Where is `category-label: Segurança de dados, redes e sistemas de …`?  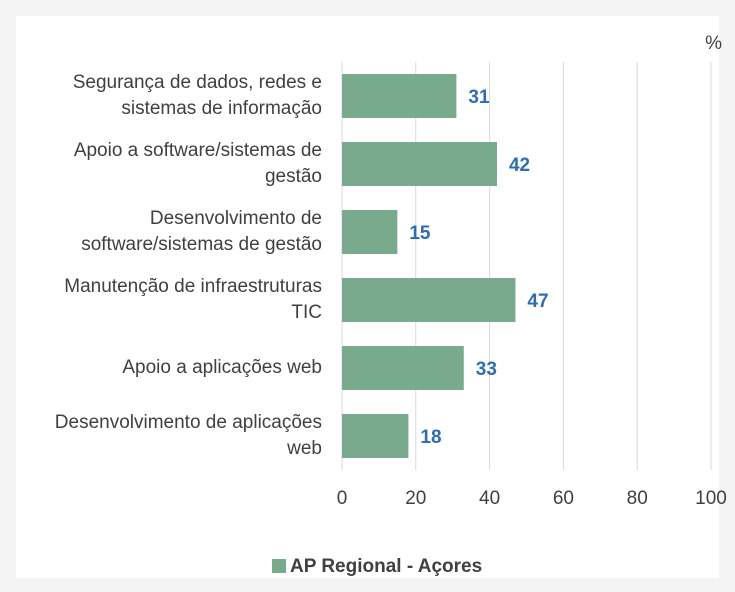 category-label: Segurança de dados, redes e sistemas de … is located at coordinates (197, 95).